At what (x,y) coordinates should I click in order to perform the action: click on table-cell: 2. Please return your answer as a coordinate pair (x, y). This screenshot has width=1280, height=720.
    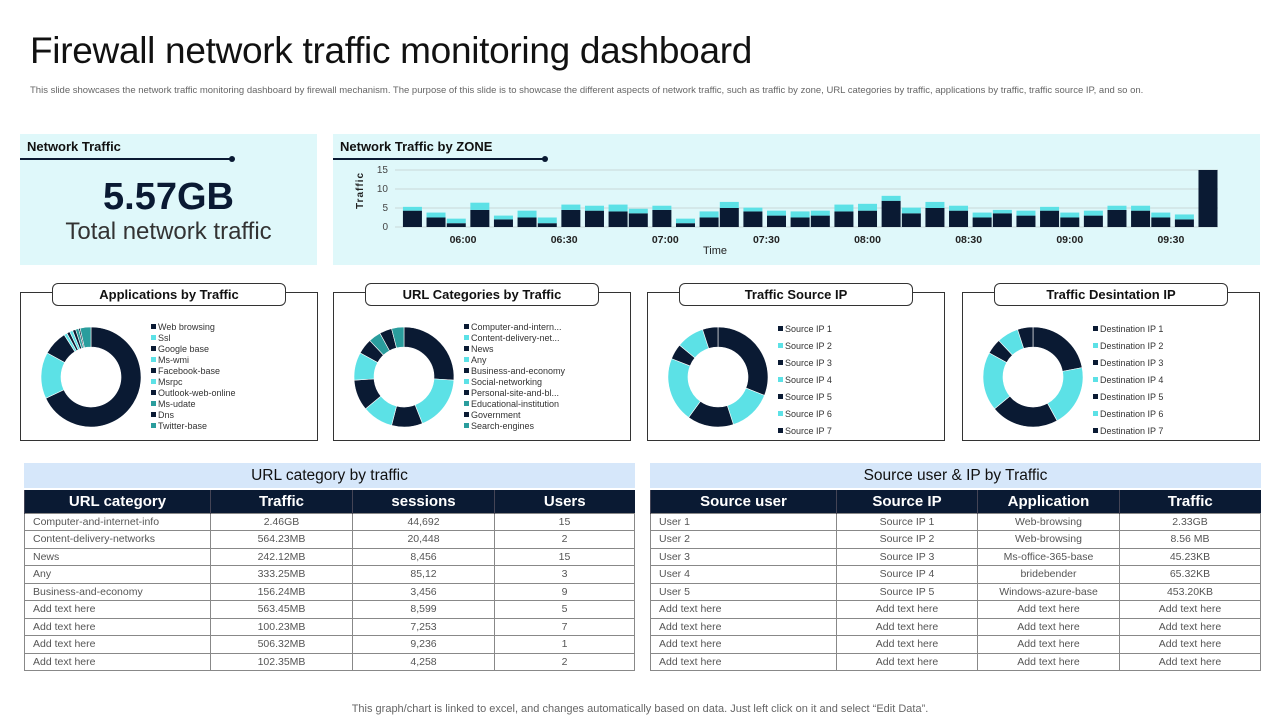
    Looking at the image, I should click on (564, 661).